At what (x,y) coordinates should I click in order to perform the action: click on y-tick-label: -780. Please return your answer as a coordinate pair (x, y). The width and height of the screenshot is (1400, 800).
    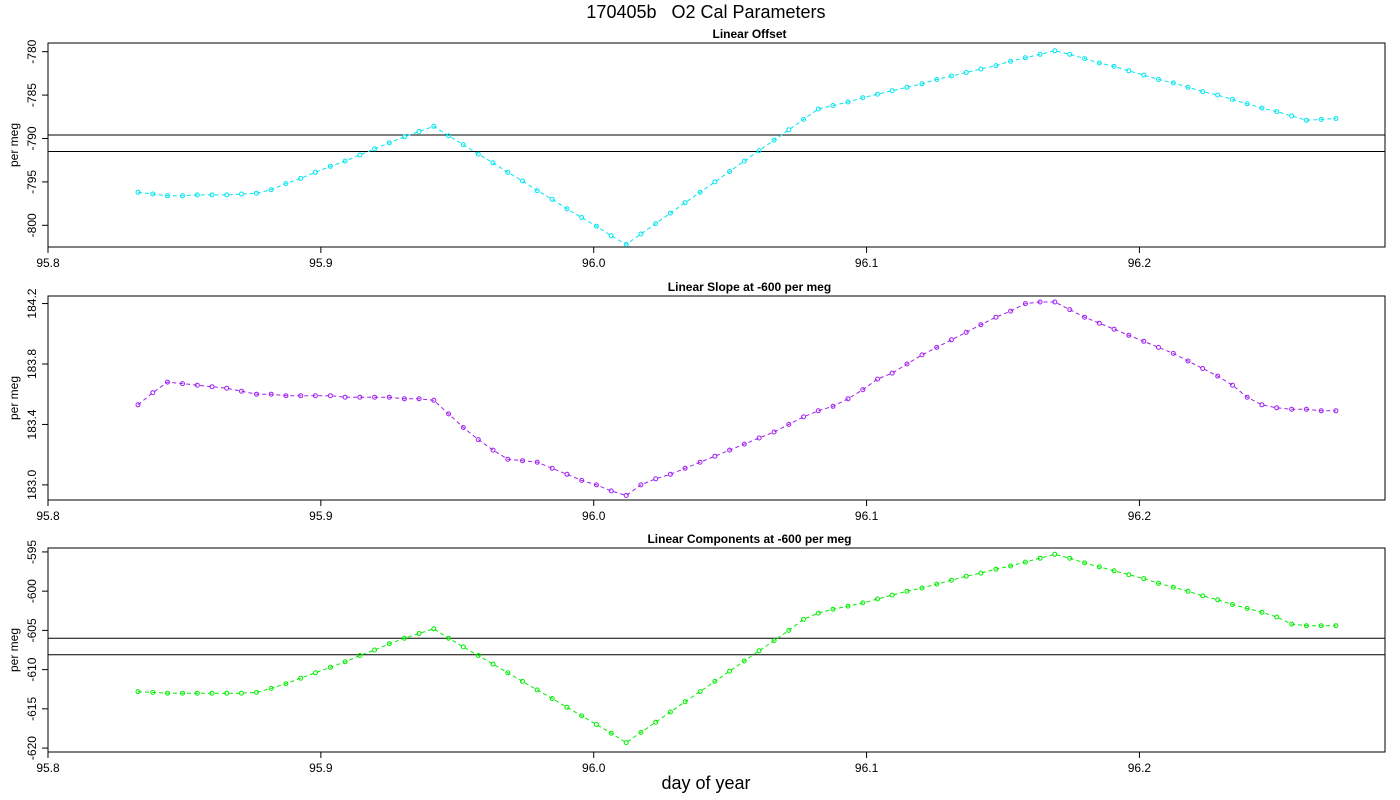
    Looking at the image, I should click on (32, 51).